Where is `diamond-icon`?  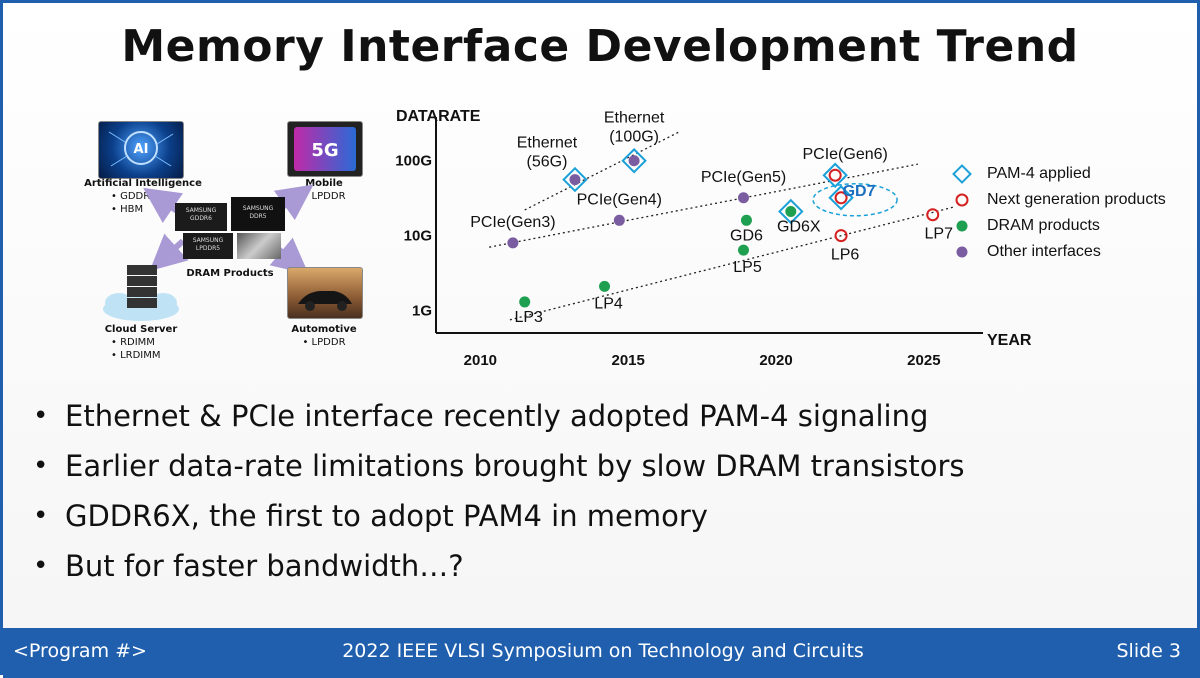 diamond-icon is located at coordinates (962, 174).